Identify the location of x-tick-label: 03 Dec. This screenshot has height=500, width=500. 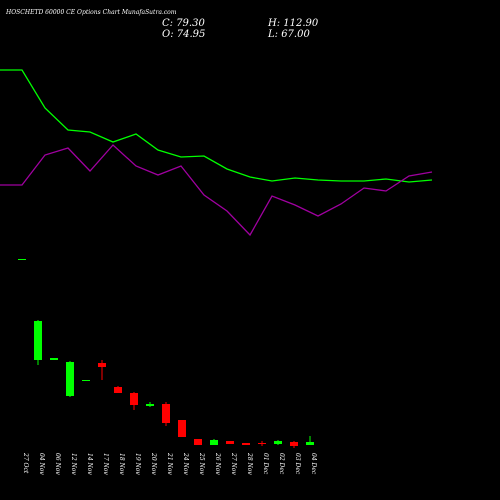
(297, 464).